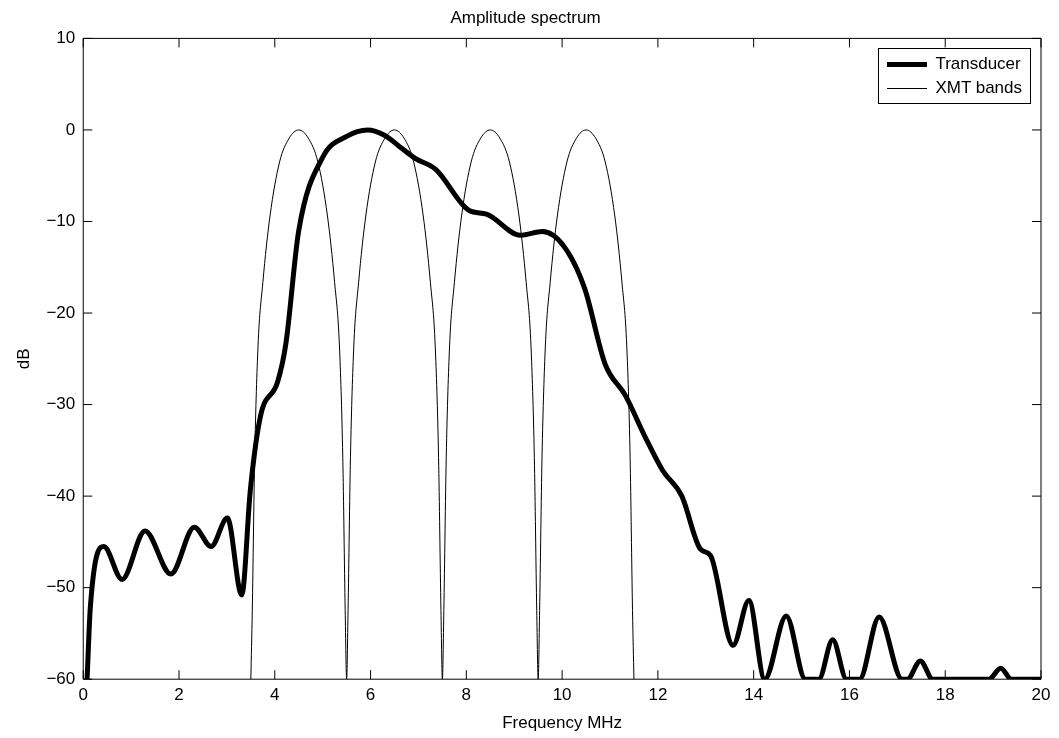  What do you see at coordinates (370, 695) in the screenshot?
I see `x-tick-label: 6` at bounding box center [370, 695].